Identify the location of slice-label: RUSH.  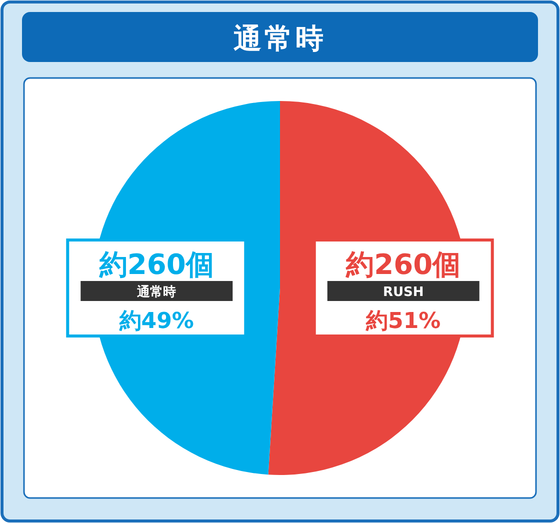
(403, 292).